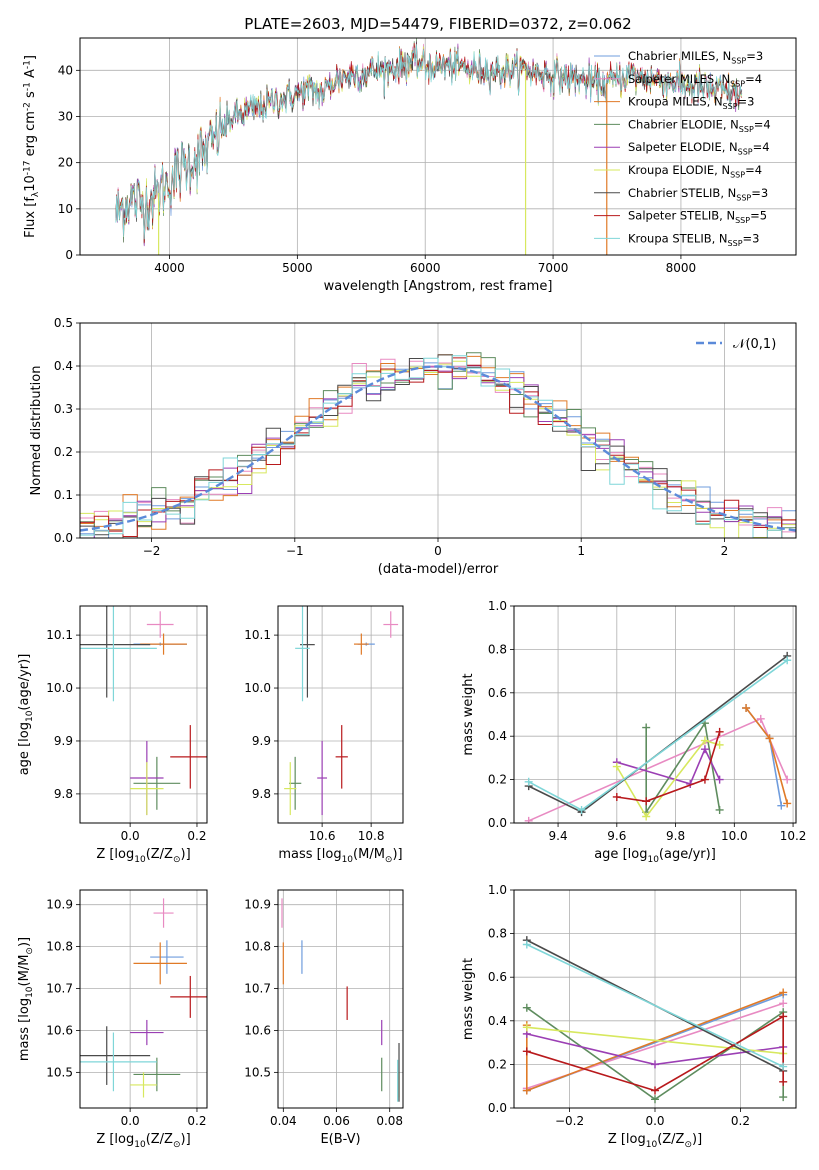 The height and width of the screenshot is (1170, 819). What do you see at coordinates (616, 836) in the screenshot?
I see `x-tick-label: 9.6` at bounding box center [616, 836].